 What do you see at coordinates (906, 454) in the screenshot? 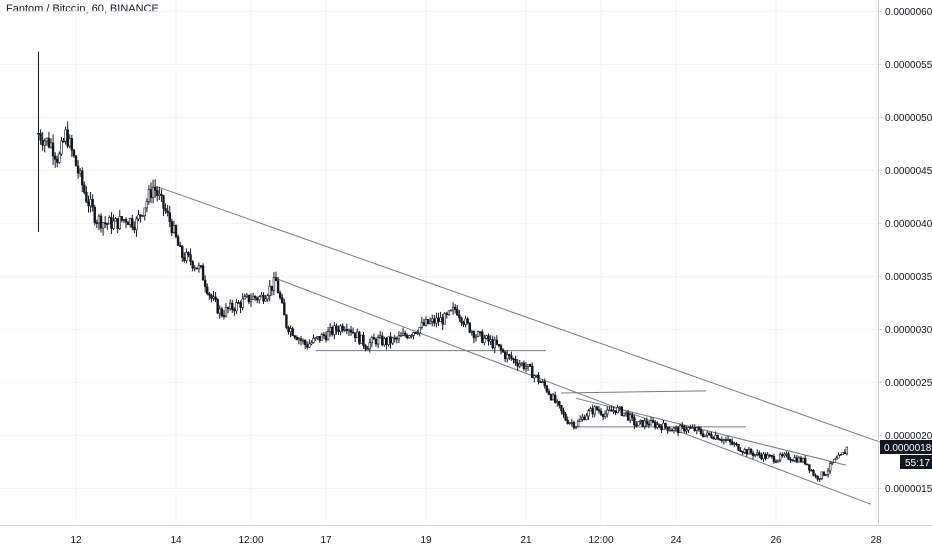
I see `last-price-layer: 0.00000189 55:17` at bounding box center [906, 454].